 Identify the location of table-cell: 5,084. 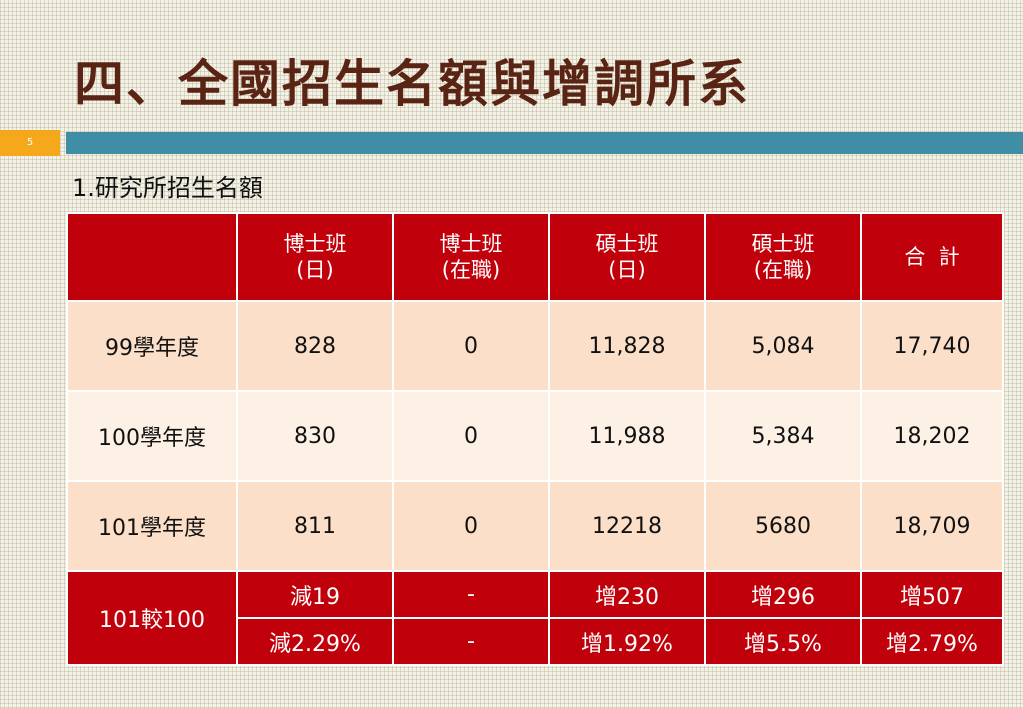
(783, 346).